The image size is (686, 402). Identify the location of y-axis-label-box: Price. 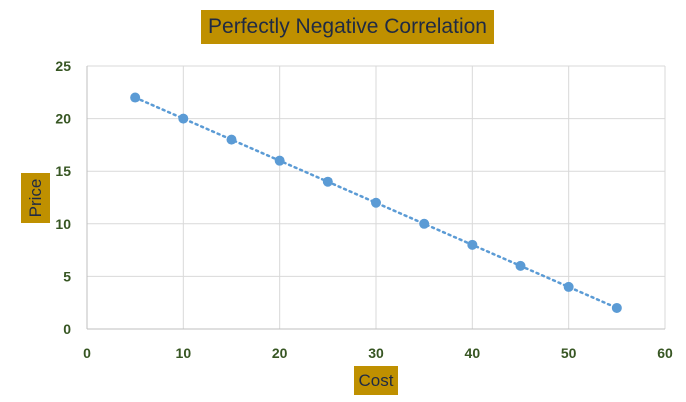
(35, 198).